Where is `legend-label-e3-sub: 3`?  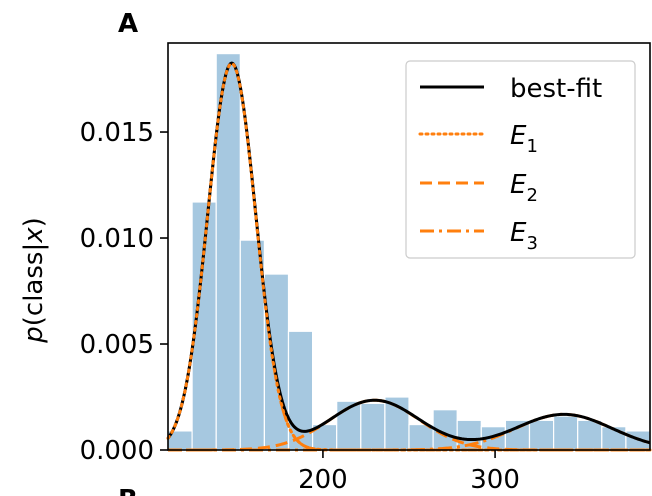
legend-label-e3-sub: 3 is located at coordinates (531, 243).